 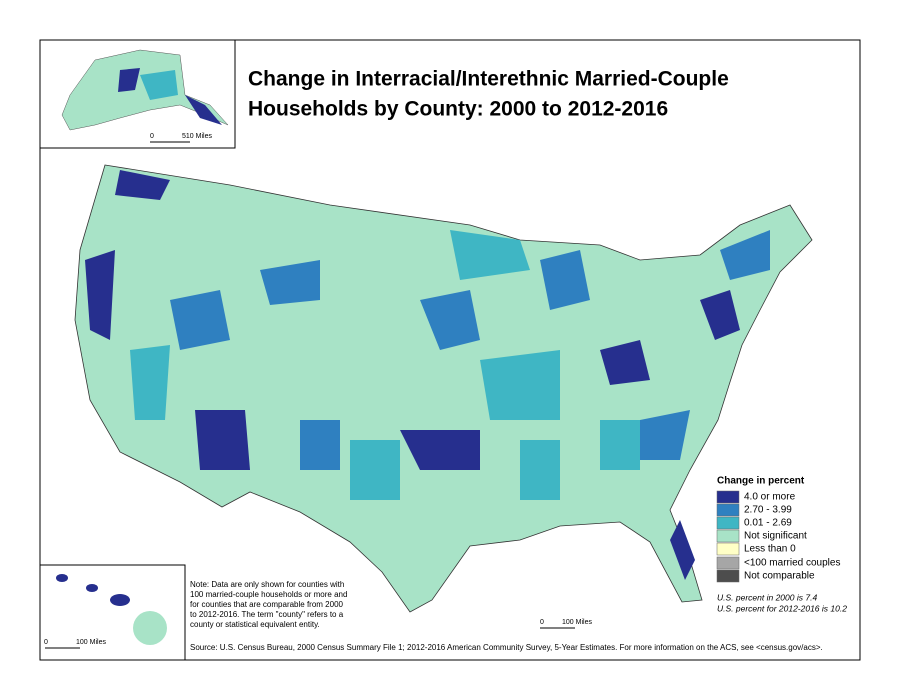 I want to click on scale-label: 510 Miles, so click(x=197, y=136).